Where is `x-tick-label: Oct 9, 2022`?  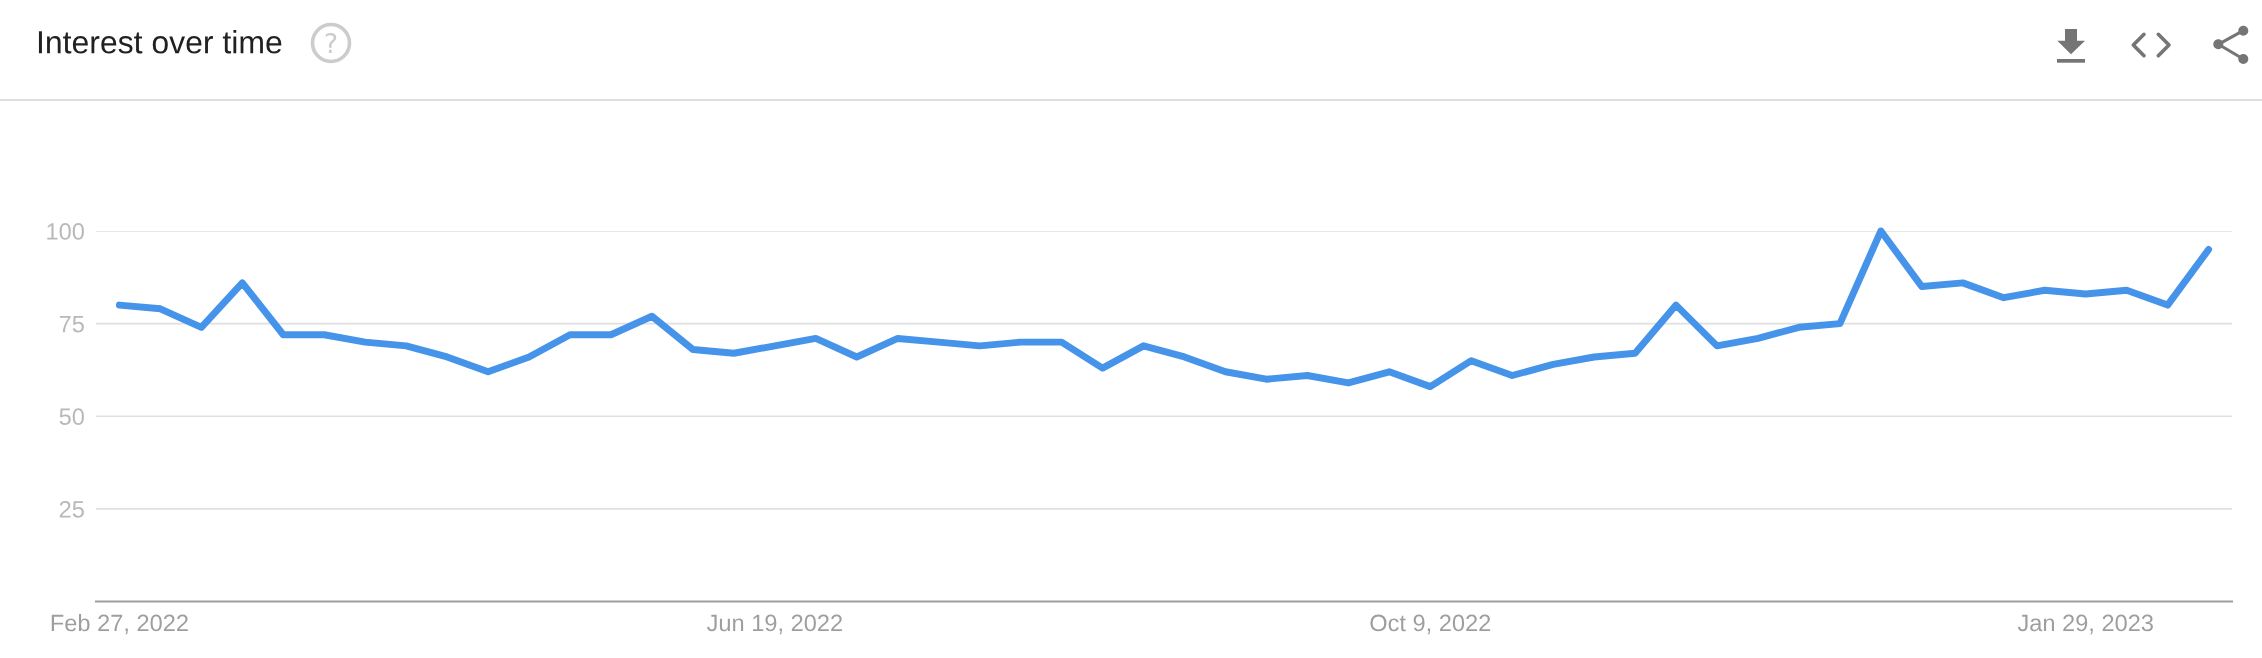
x-tick-label: Oct 9, 2022 is located at coordinates (1430, 624).